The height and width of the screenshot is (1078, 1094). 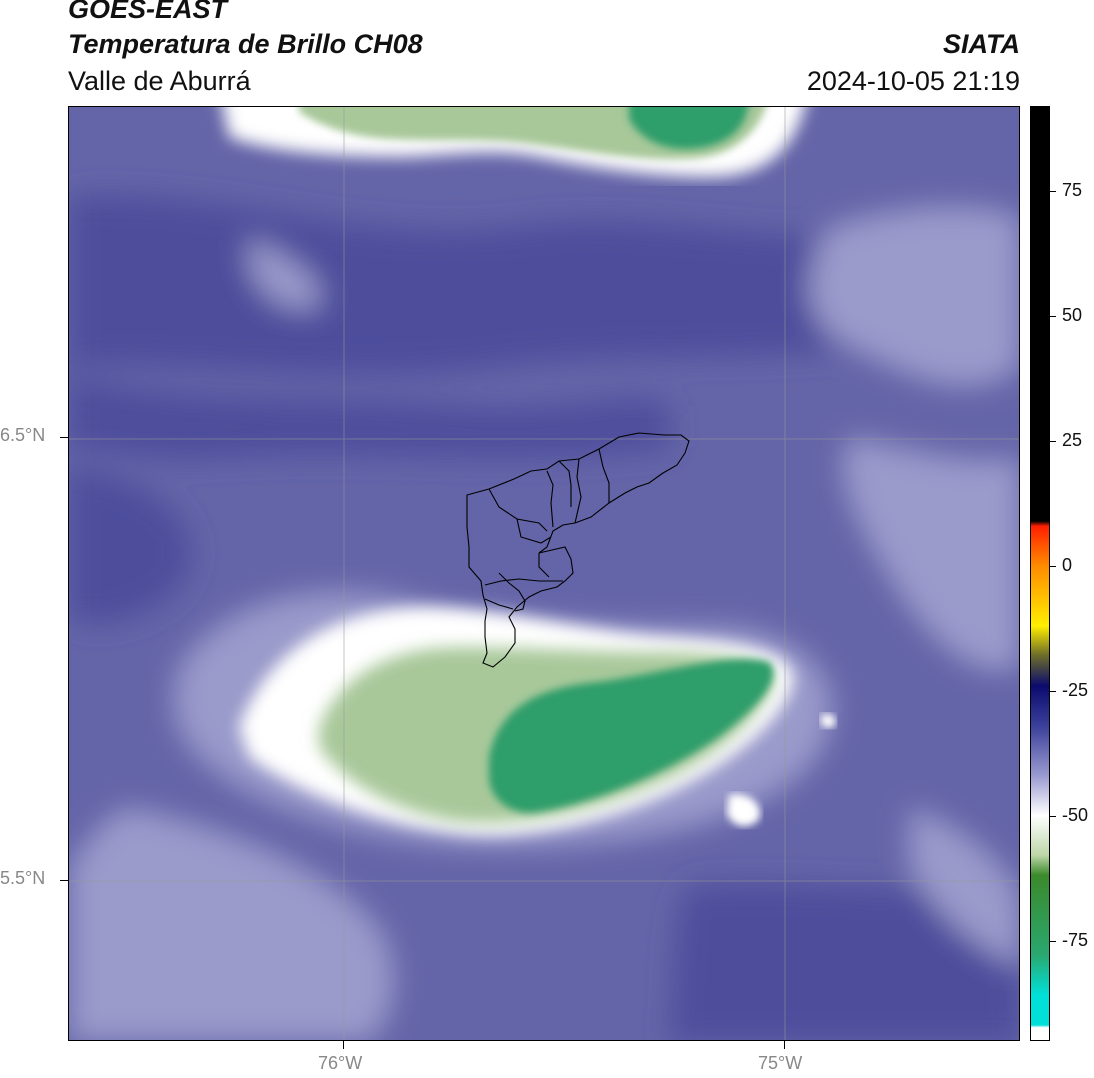 What do you see at coordinates (1067, 565) in the screenshot?
I see `colorbar-tick-label: 0` at bounding box center [1067, 565].